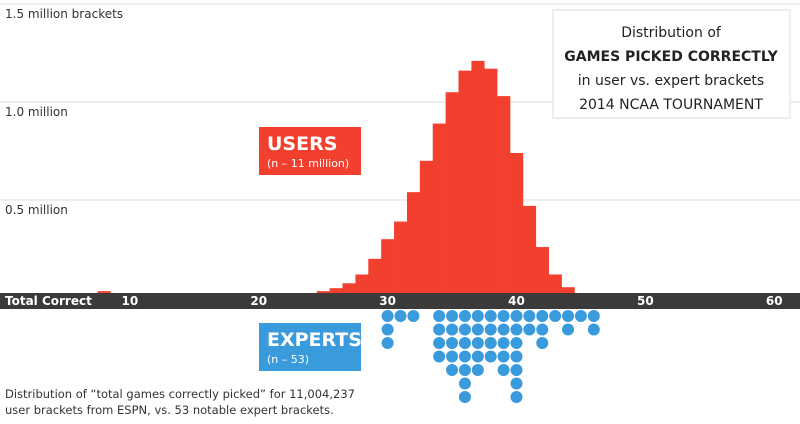 The width and height of the screenshot is (800, 424). What do you see at coordinates (130, 301) in the screenshot?
I see `x-tick-label: 10` at bounding box center [130, 301].